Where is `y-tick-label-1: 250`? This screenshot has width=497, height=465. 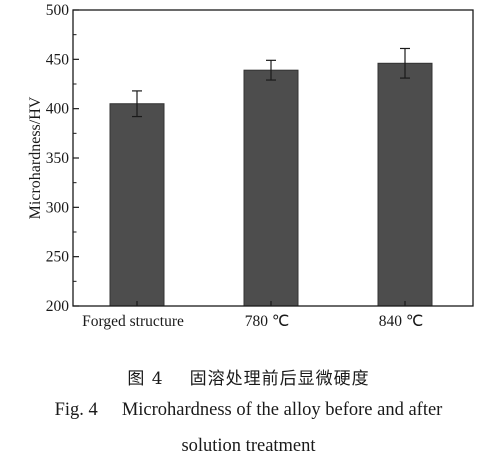 y-tick-label-1: 250 is located at coordinates (58, 257).